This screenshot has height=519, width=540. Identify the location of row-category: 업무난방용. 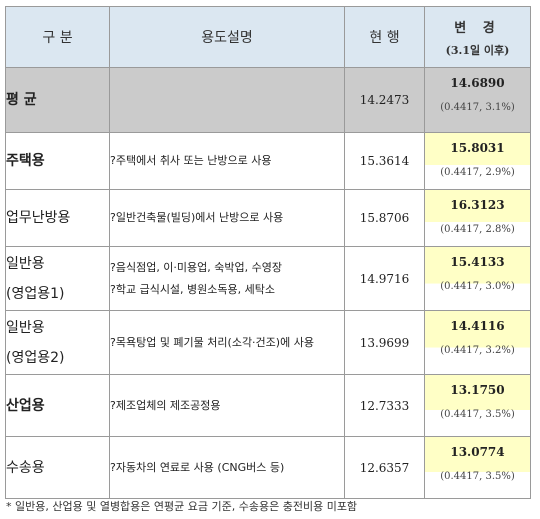
(57, 218).